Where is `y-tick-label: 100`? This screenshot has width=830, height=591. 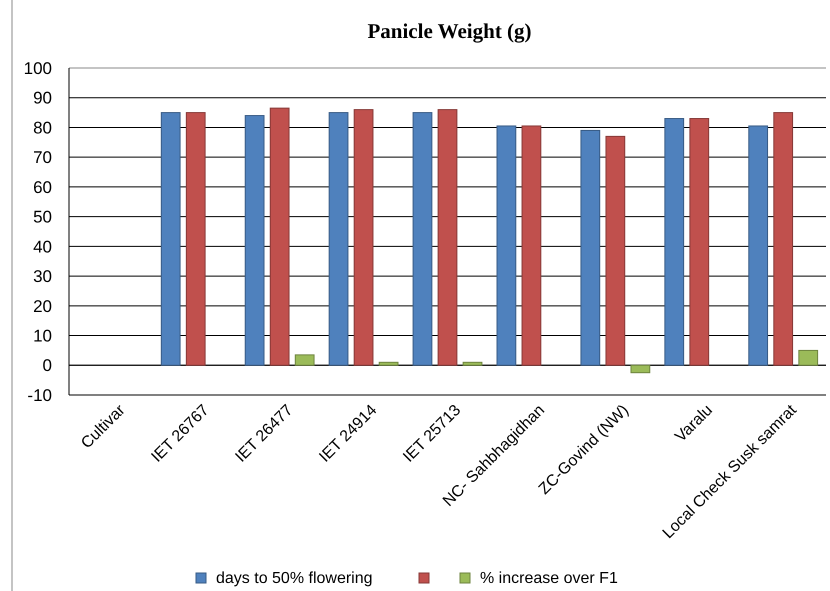 y-tick-label: 100 is located at coordinates (38, 68).